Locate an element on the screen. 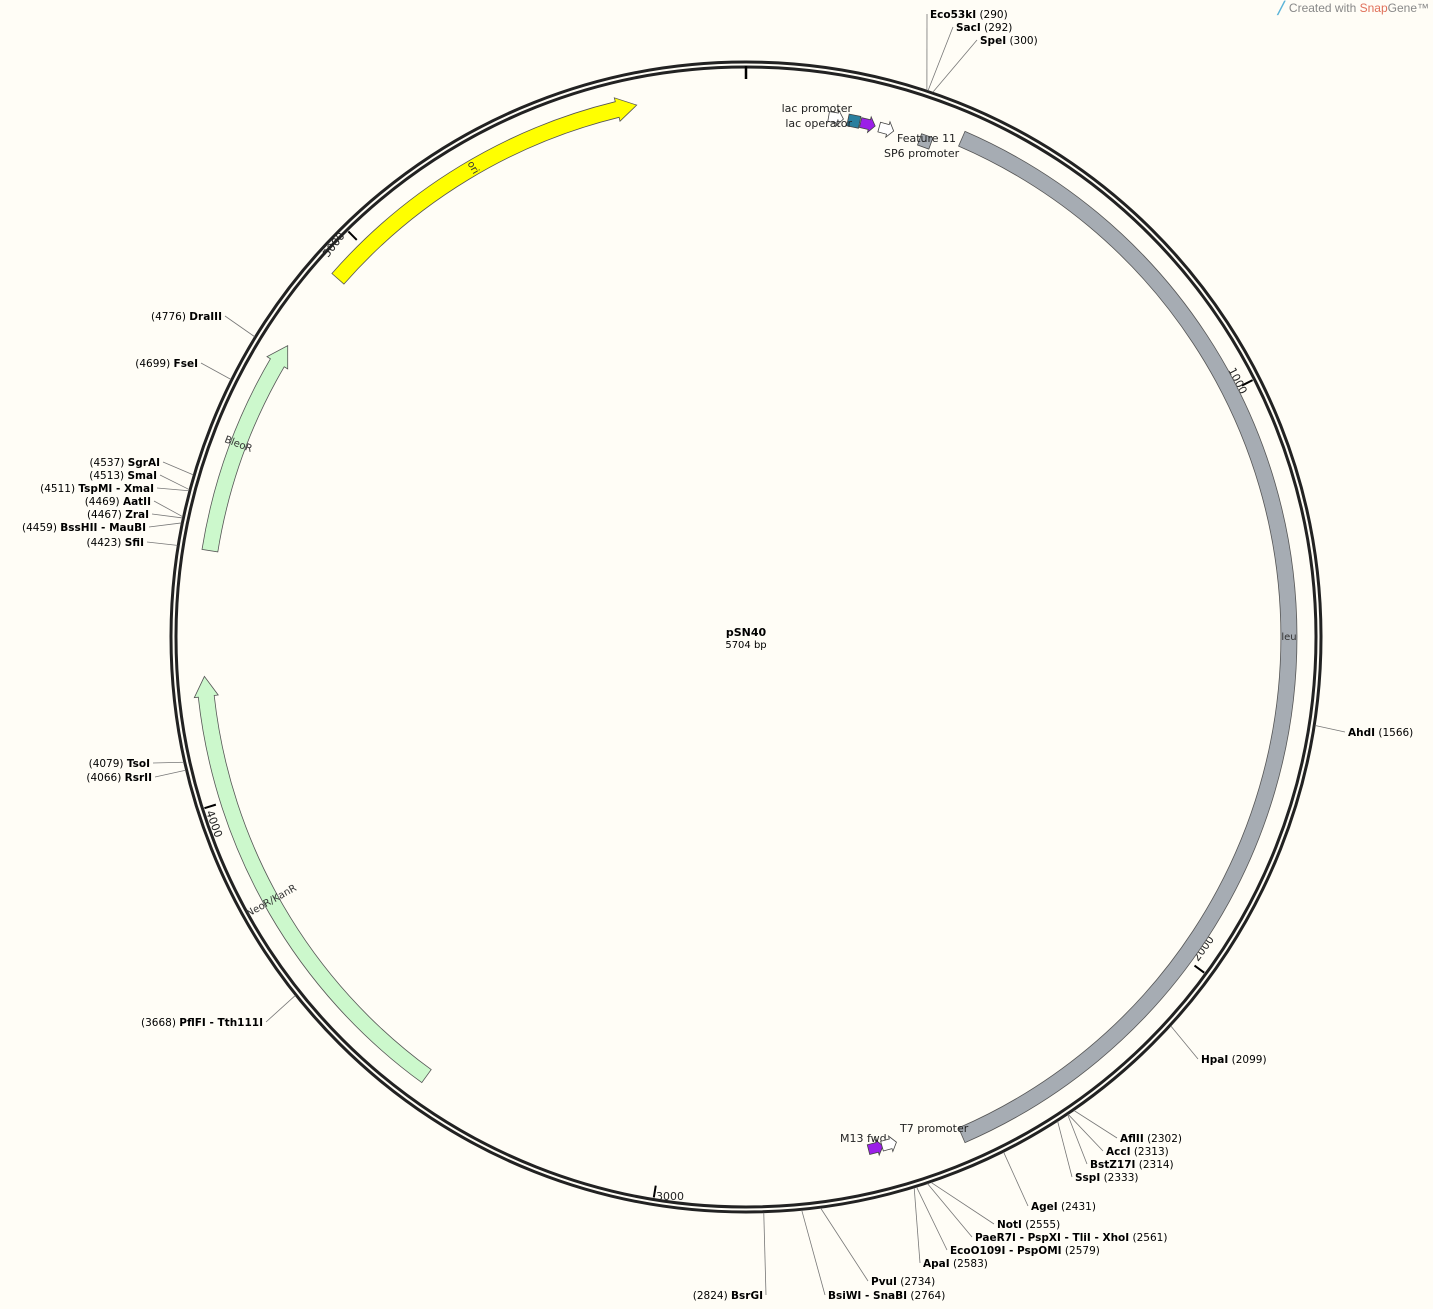 This screenshot has width=1433, height=1309. enzyme-position: (3668) is located at coordinates (160, 1023).